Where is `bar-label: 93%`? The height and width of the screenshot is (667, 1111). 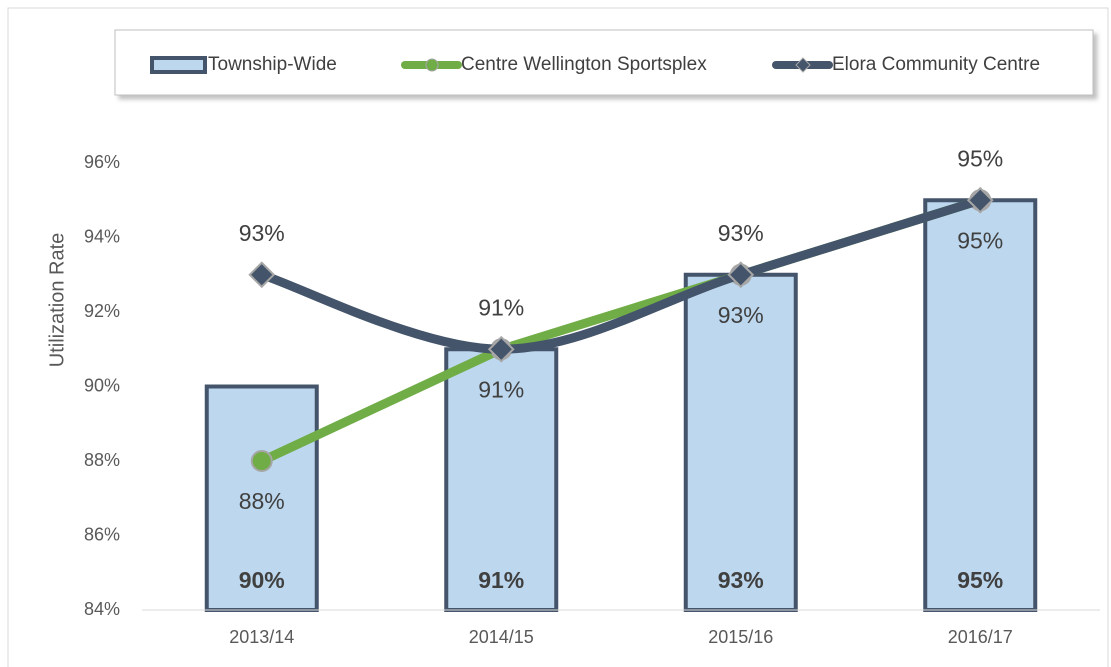
bar-label: 93% is located at coordinates (741, 580).